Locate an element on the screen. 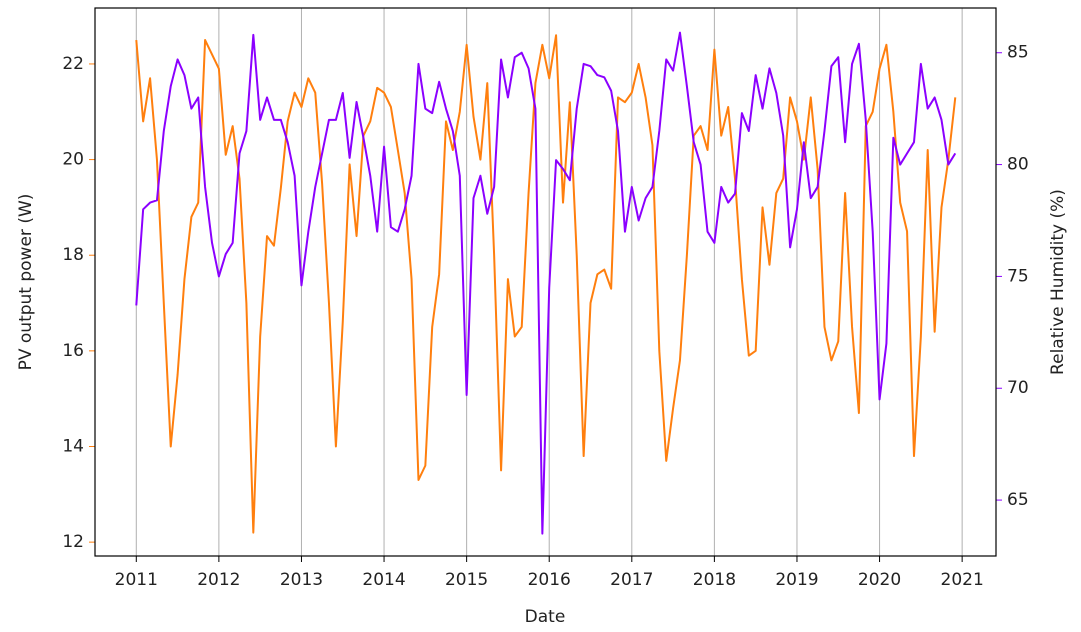  x-tick-label: 2014 is located at coordinates (383, 580).